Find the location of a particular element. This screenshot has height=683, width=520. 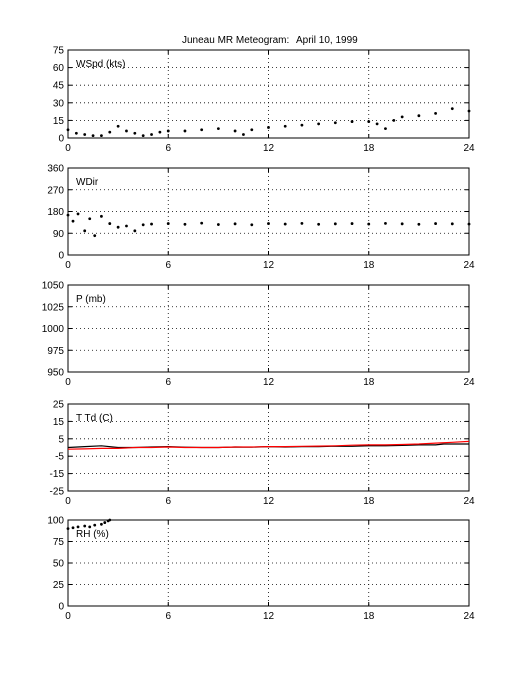

y-tick-label: 30 is located at coordinates (59, 103).